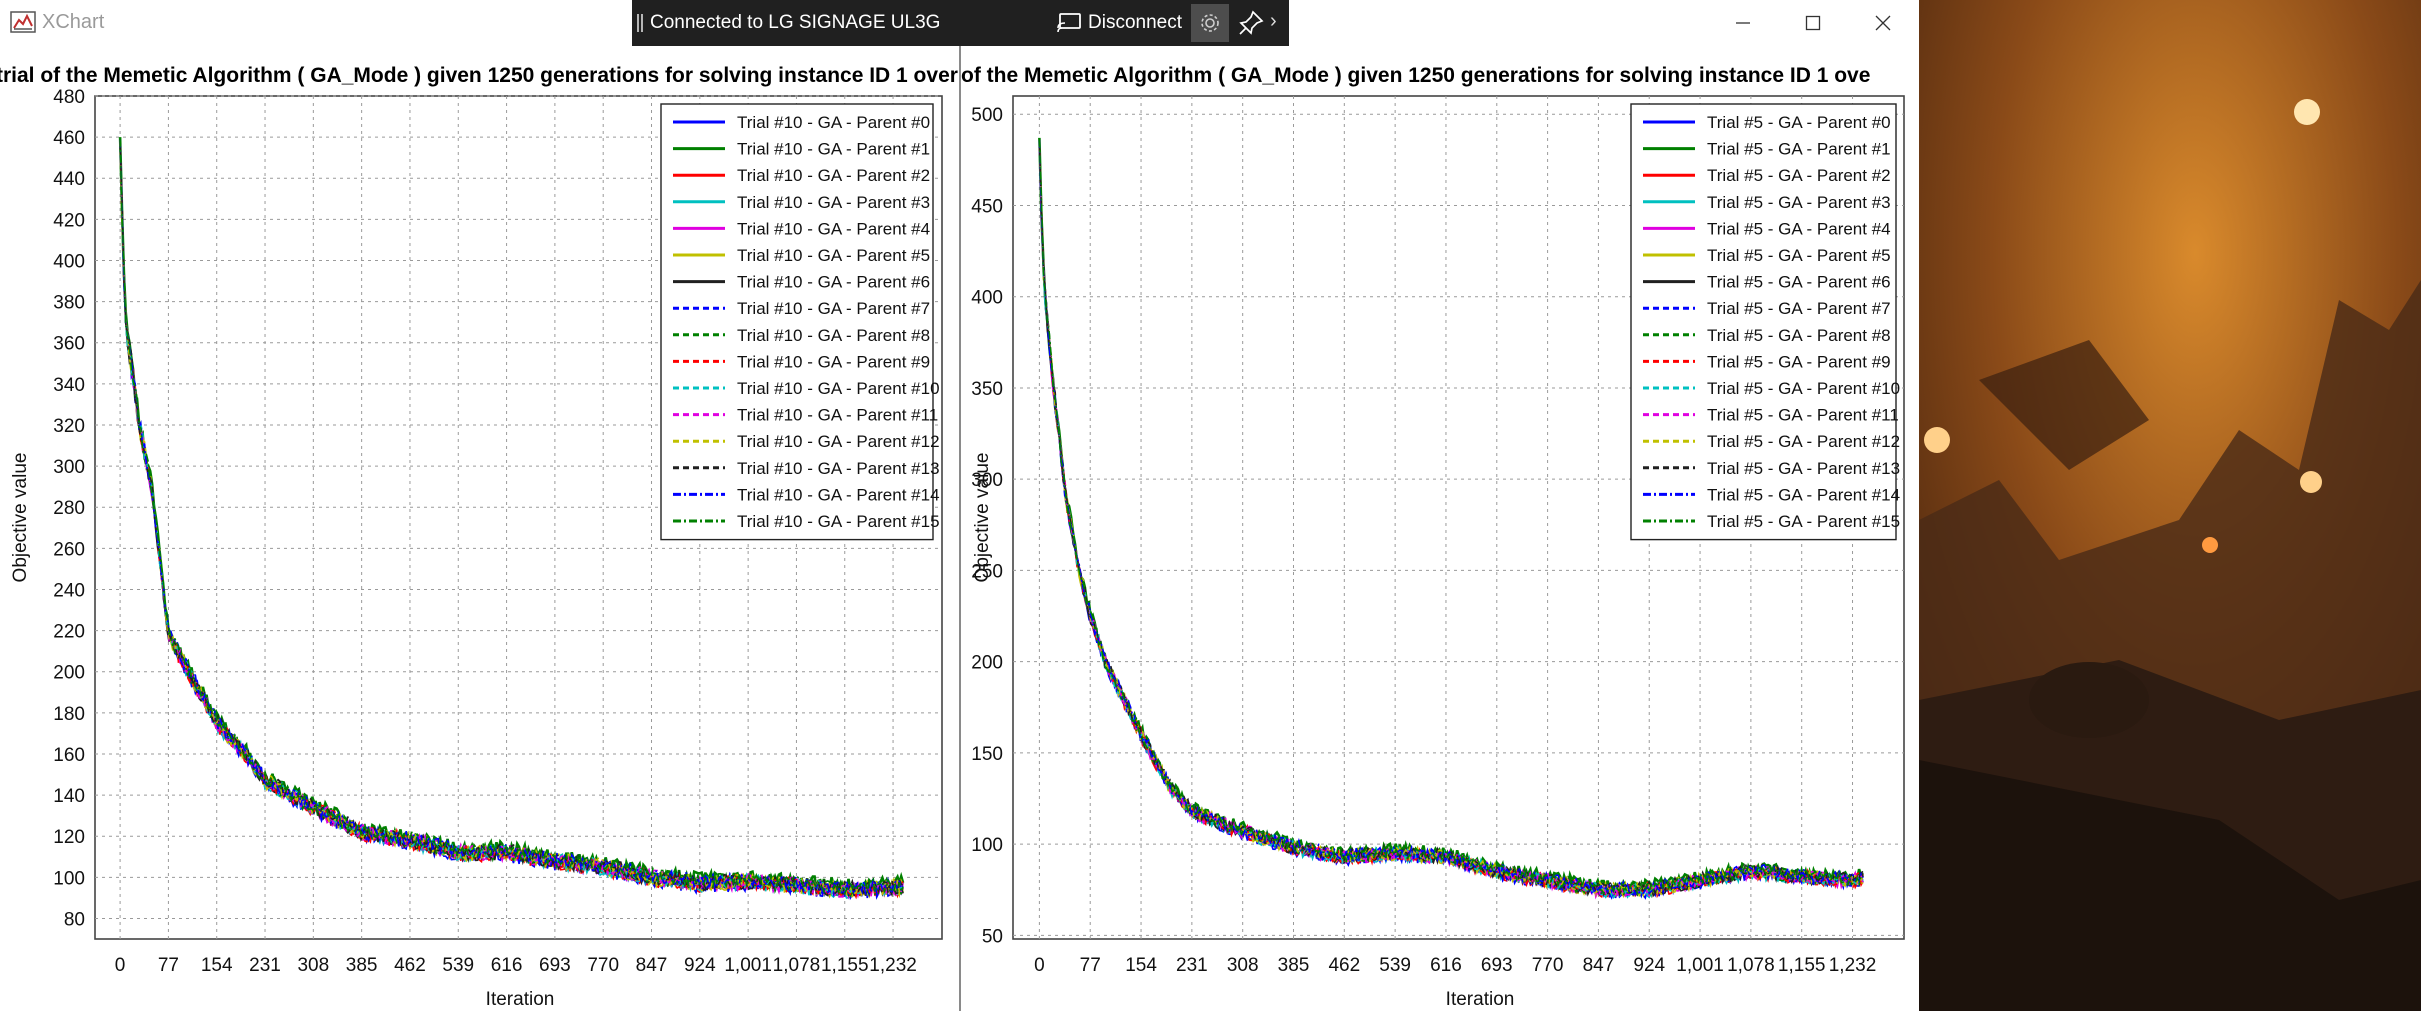 Image resolution: width=2421 pixels, height=1011 pixels. I want to click on y-tick-label: 200, so click(69, 673).